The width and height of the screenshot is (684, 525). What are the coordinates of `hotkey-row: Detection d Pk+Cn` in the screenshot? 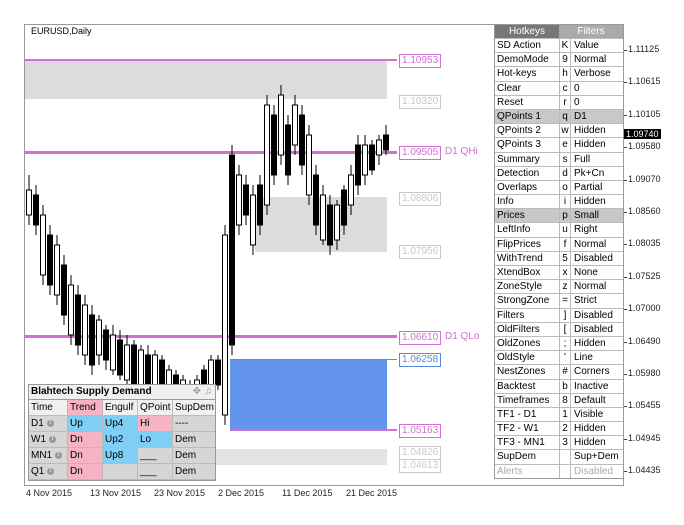 It's located at (559, 172).